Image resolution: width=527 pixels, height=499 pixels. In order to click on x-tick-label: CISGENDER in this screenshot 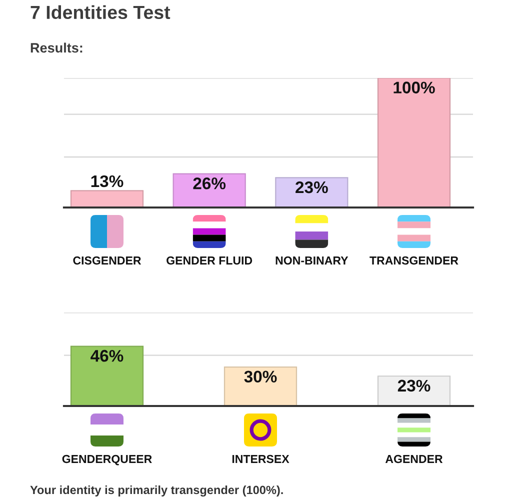, I will do `click(107, 260)`.